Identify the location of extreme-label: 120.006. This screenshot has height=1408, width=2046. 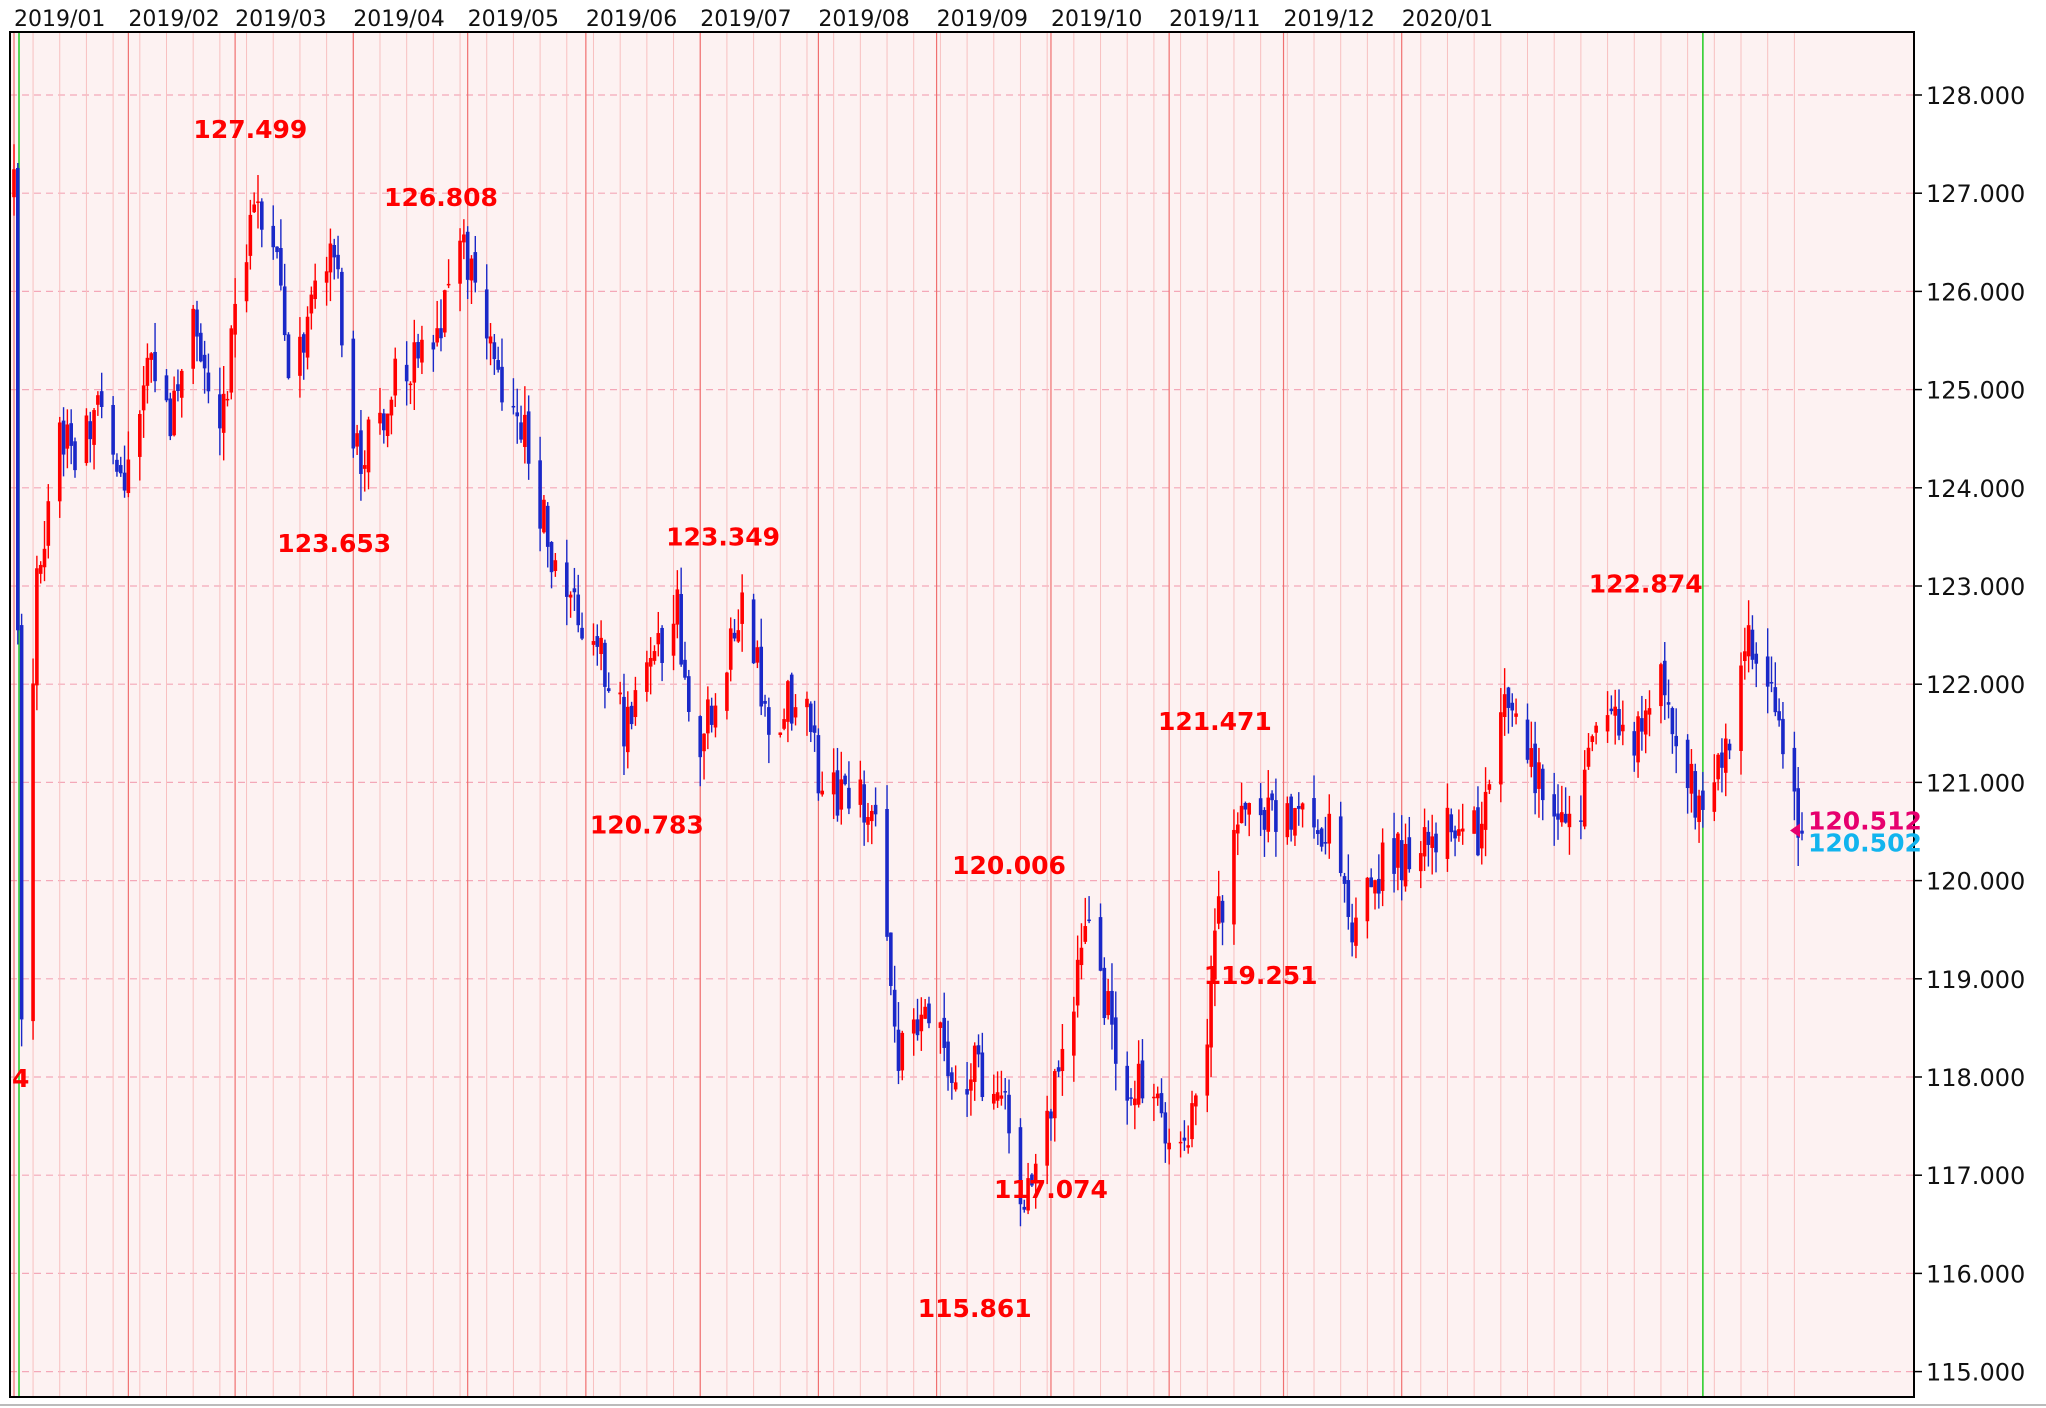
(1009, 865).